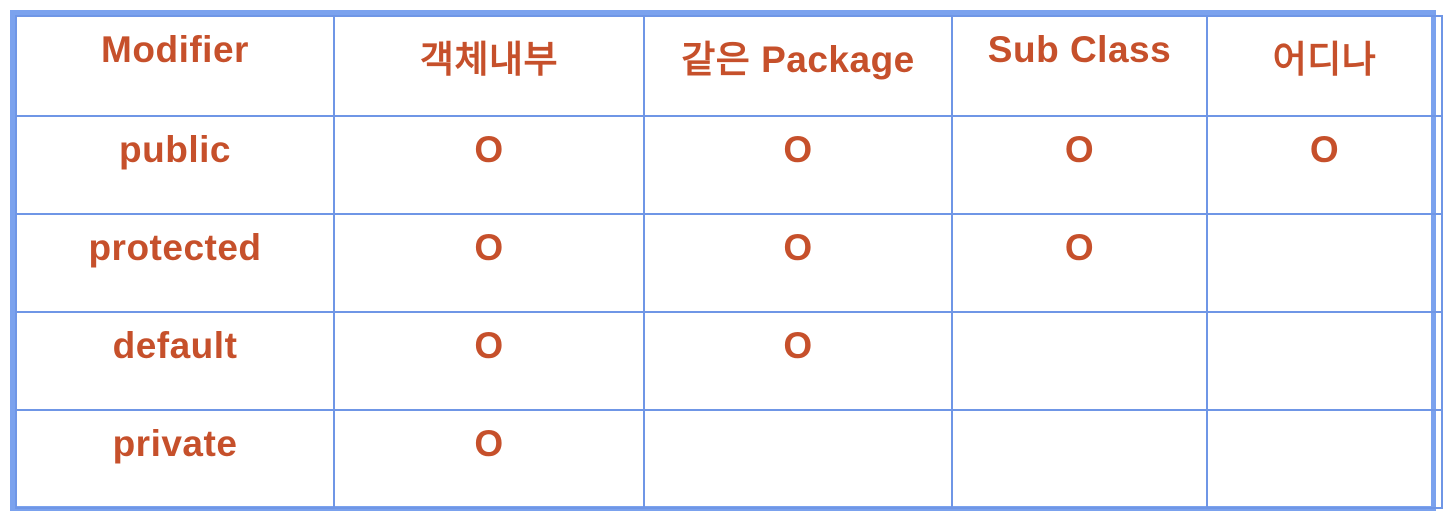 This screenshot has width=1449, height=519. Describe the element at coordinates (1324, 361) in the screenshot. I see `cell-default-anywhere` at that location.